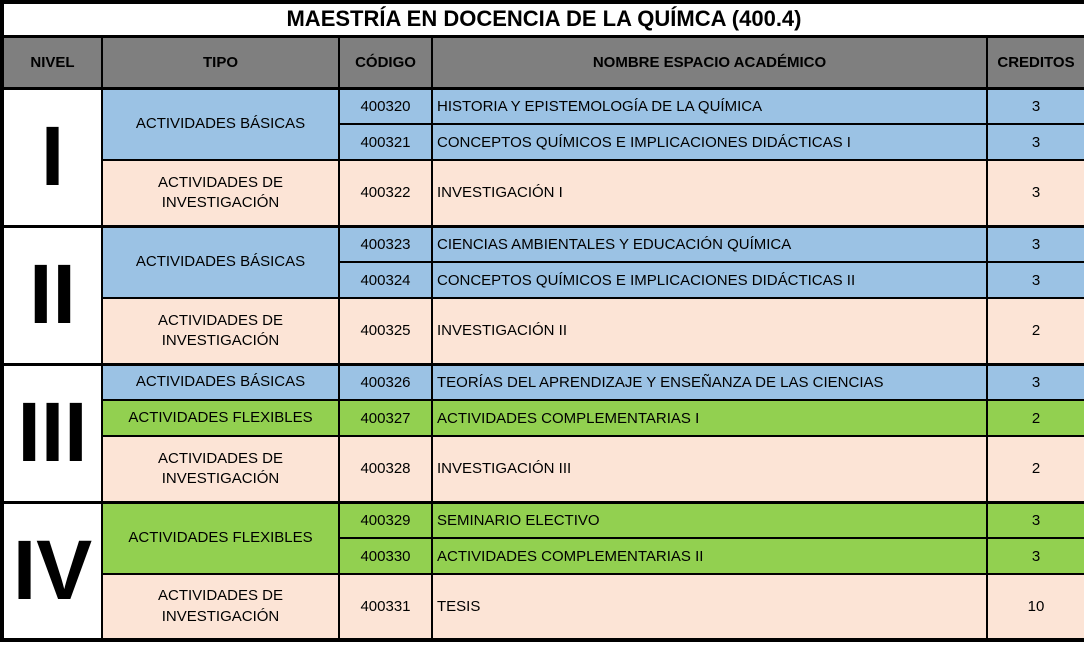 The width and height of the screenshot is (1084, 652). Describe the element at coordinates (385, 243) in the screenshot. I see `codigo-cell: 400323` at that location.